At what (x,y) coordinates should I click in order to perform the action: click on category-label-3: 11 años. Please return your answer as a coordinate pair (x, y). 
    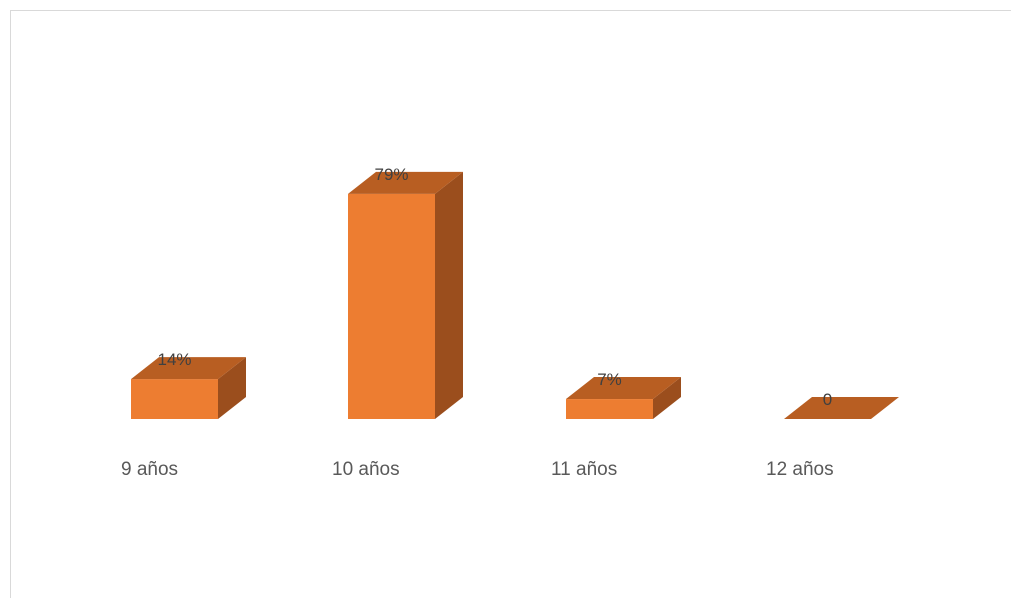
    Looking at the image, I should click on (584, 469).